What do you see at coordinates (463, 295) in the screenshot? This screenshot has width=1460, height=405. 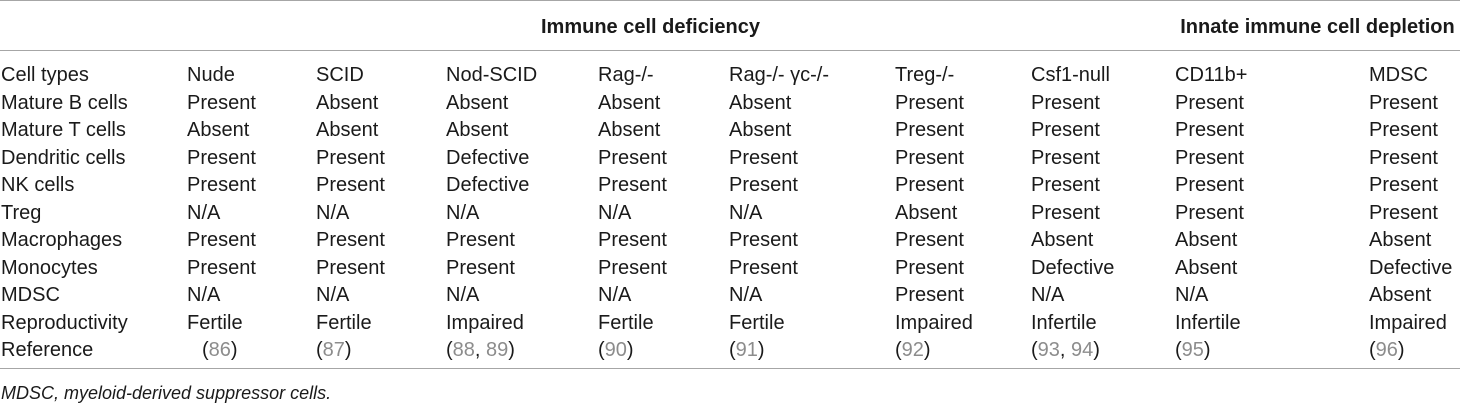 I see `cell-nod-scid: N/A` at bounding box center [463, 295].